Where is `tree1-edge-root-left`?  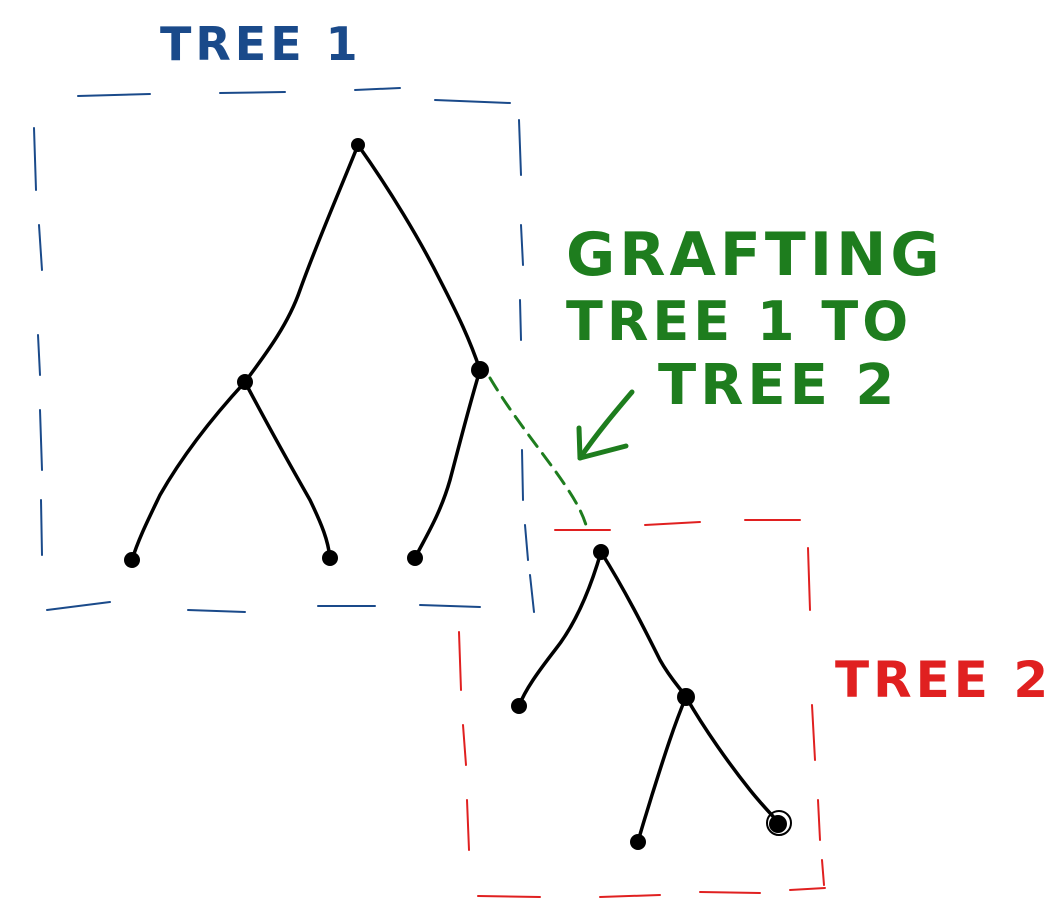 tree1-edge-root-left is located at coordinates (301, 263).